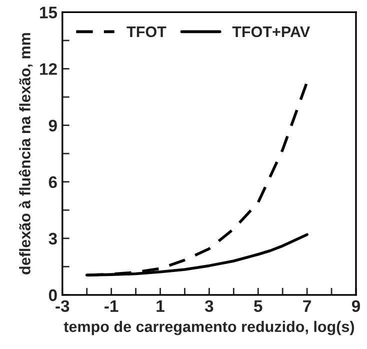  What do you see at coordinates (356, 306) in the screenshot?
I see `x-tick-label: 9` at bounding box center [356, 306].